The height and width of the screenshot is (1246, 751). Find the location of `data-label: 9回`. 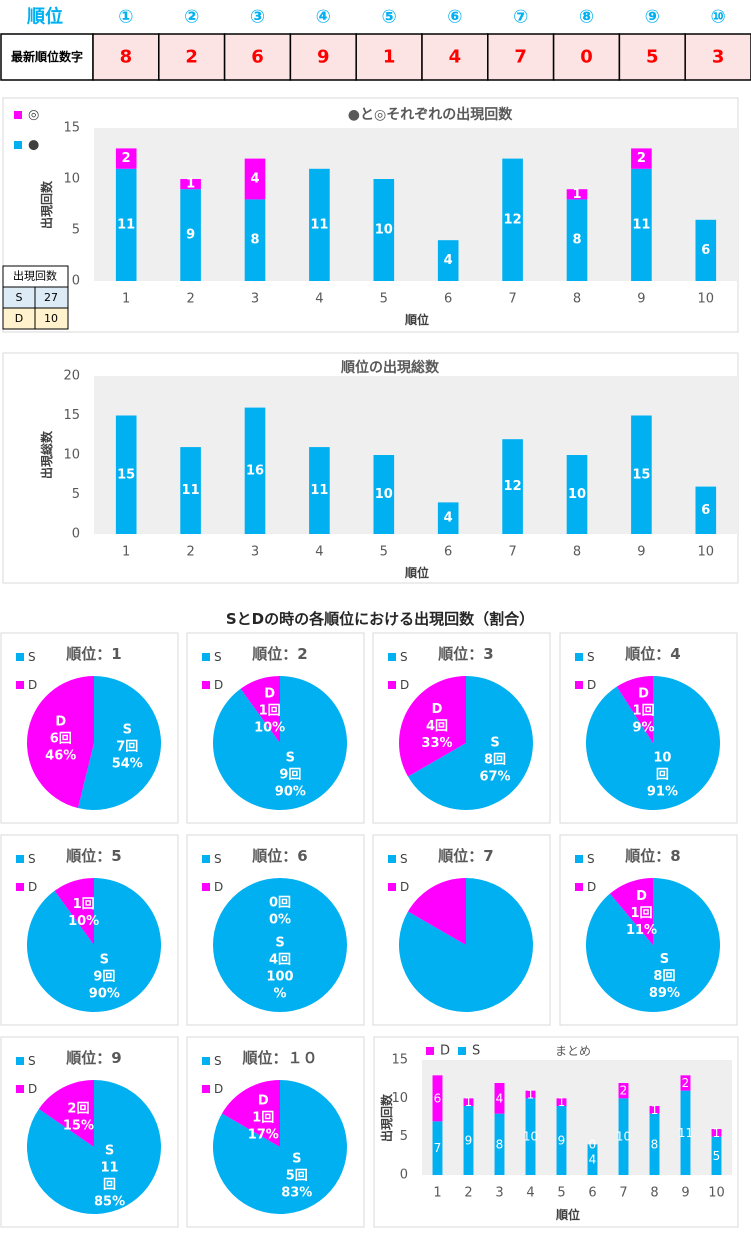

data-label: 9回 is located at coordinates (290, 774).